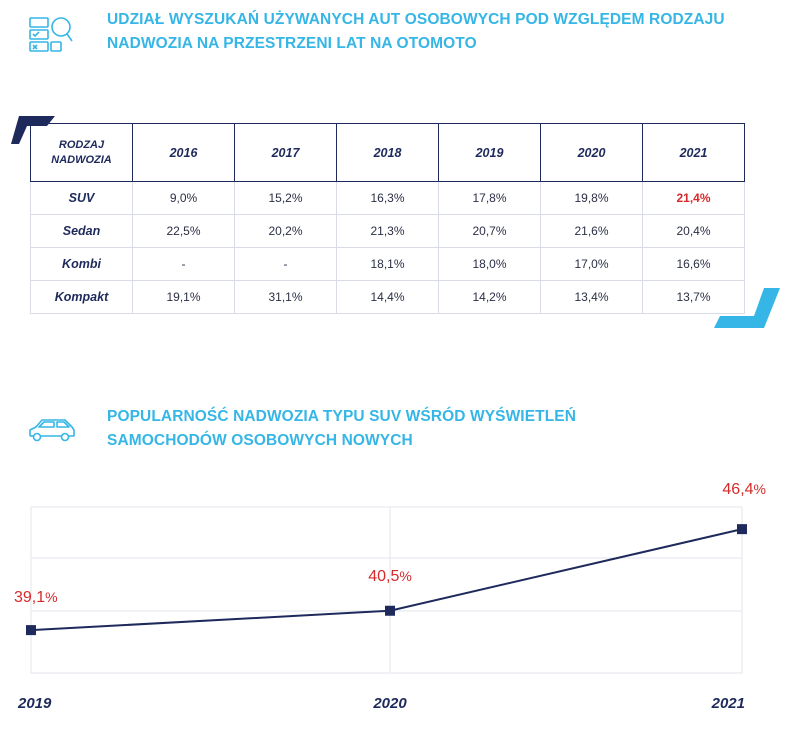 The width and height of the screenshot is (800, 734). I want to click on search-filter-icon, so click(51, 34).